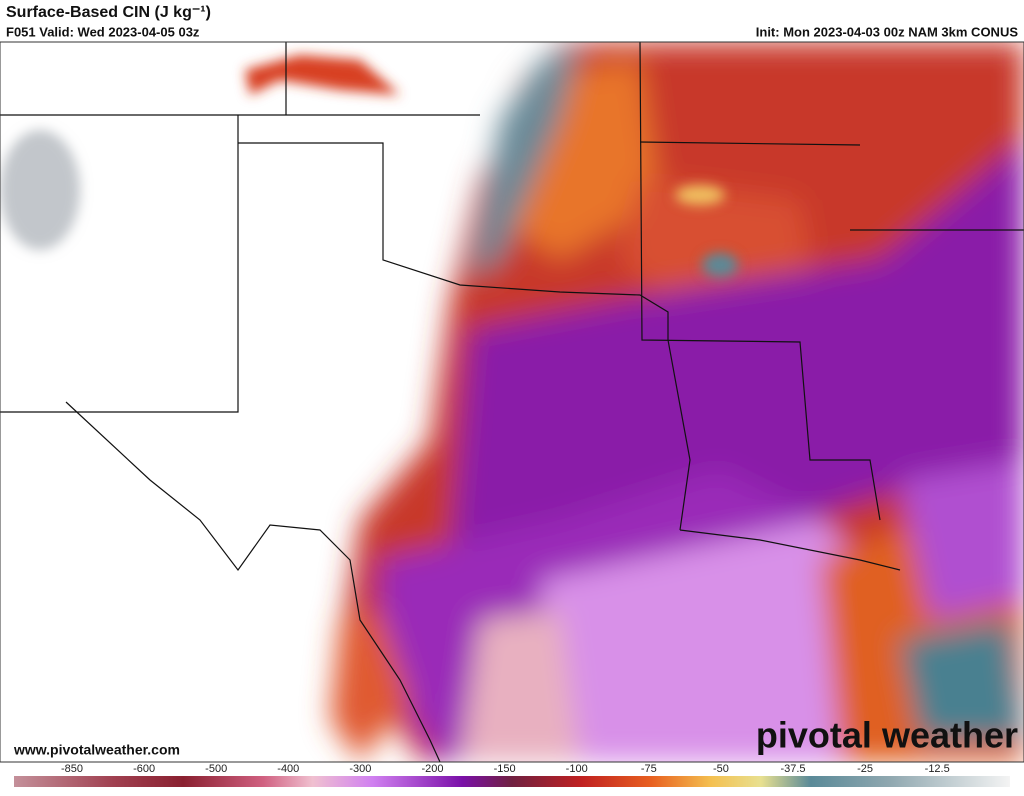  I want to click on colorbar-tick-label: -150, so click(505, 769).